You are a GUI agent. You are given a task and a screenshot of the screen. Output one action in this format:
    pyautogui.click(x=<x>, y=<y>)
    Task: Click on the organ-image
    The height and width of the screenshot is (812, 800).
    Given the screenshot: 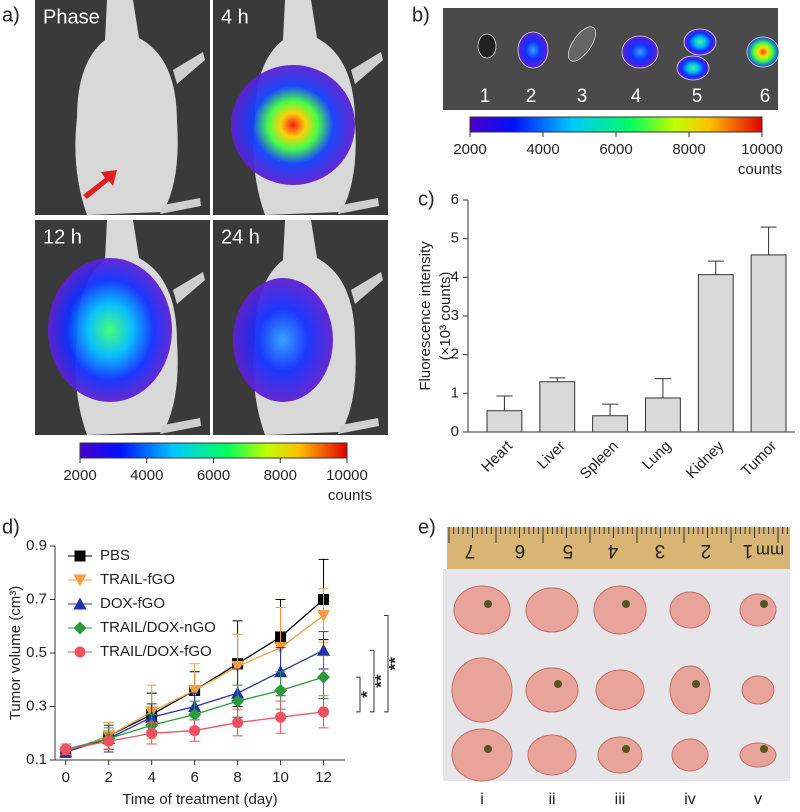 What is the action you would take?
    pyautogui.click(x=610, y=59)
    